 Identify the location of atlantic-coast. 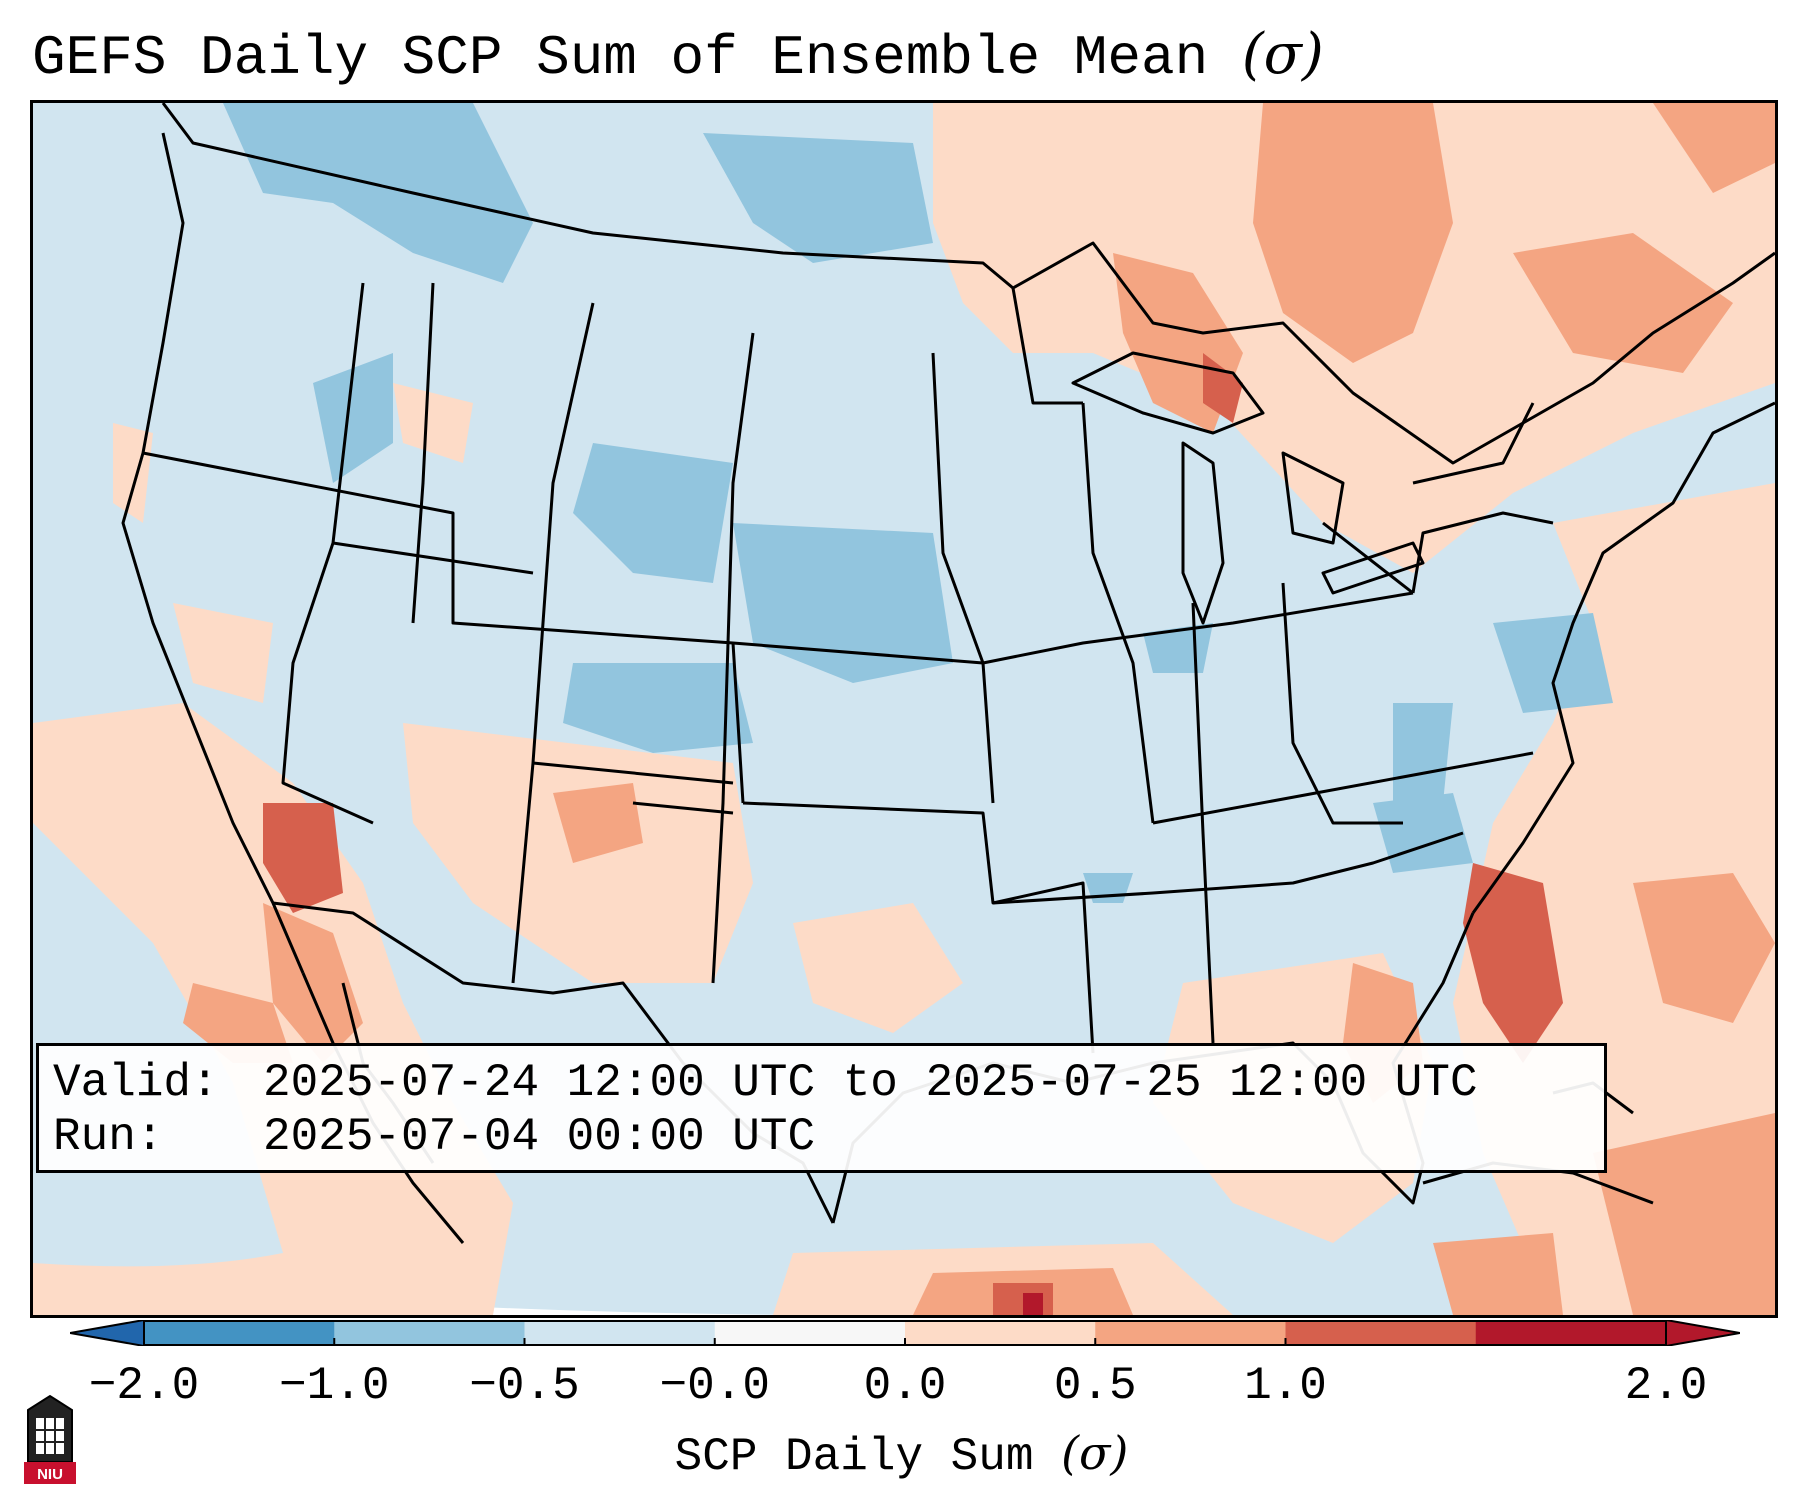
(1623, 657).